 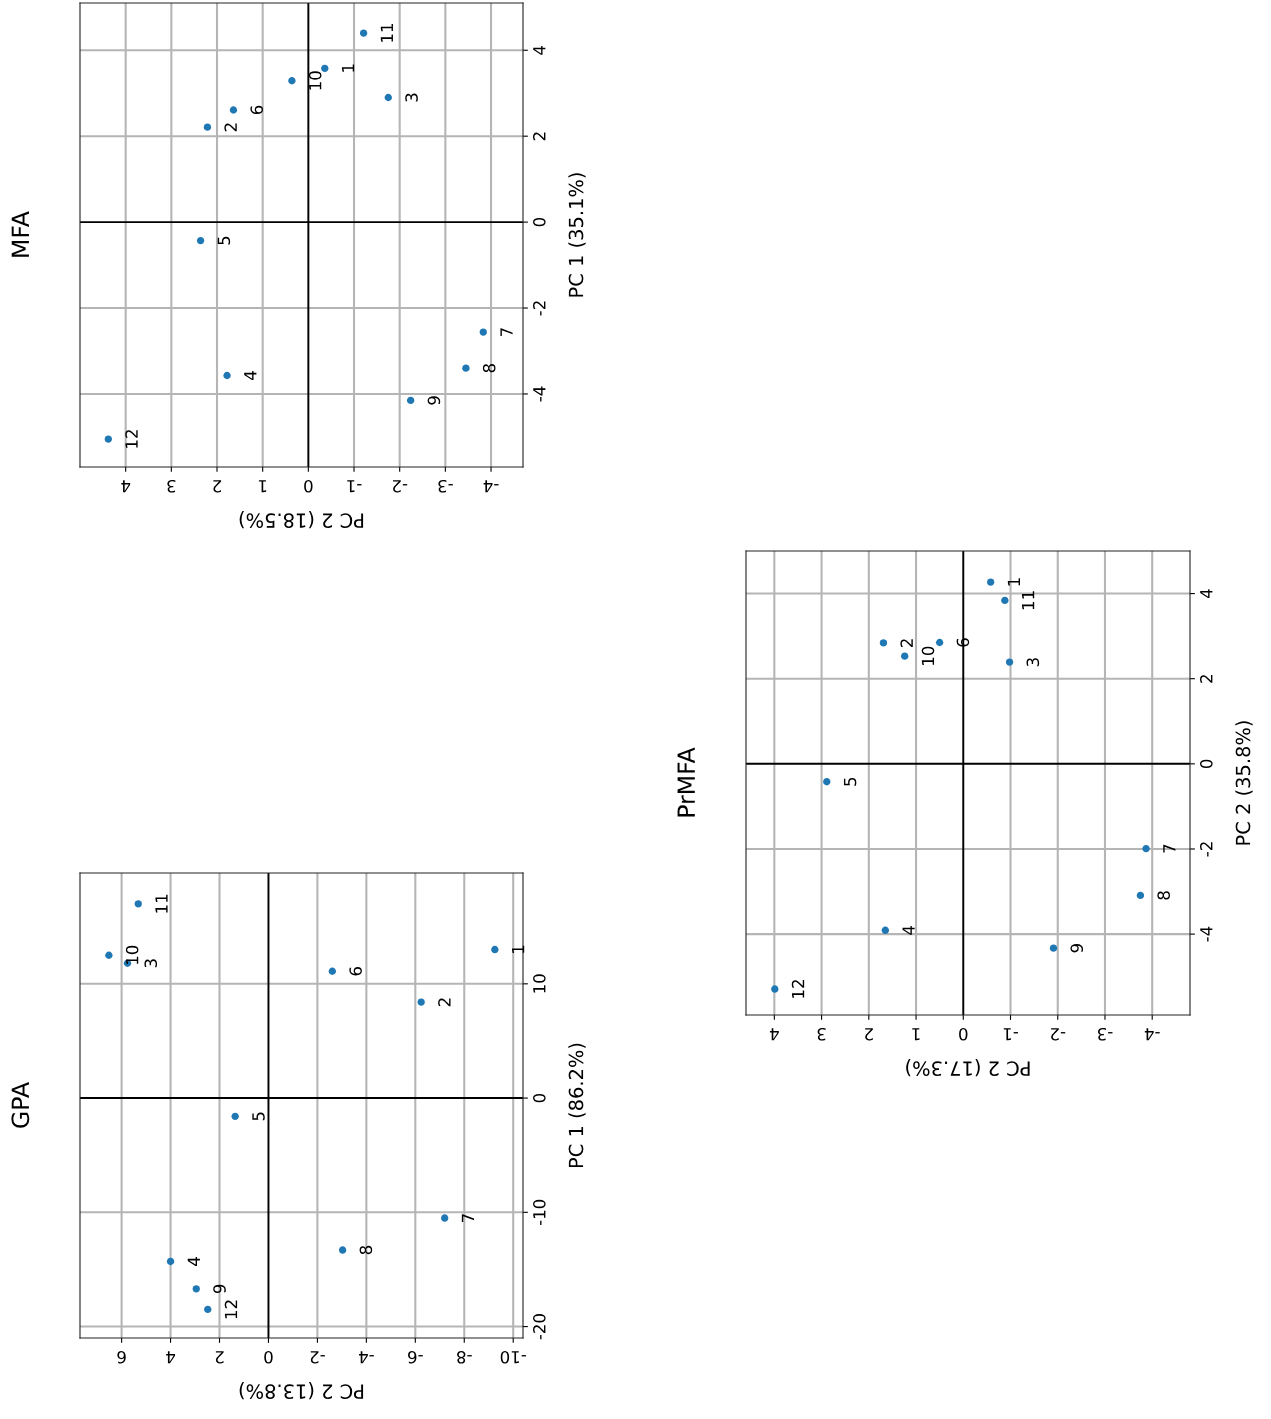 What do you see at coordinates (415, 1357) in the screenshot?
I see `x-tick-label: -6` at bounding box center [415, 1357].